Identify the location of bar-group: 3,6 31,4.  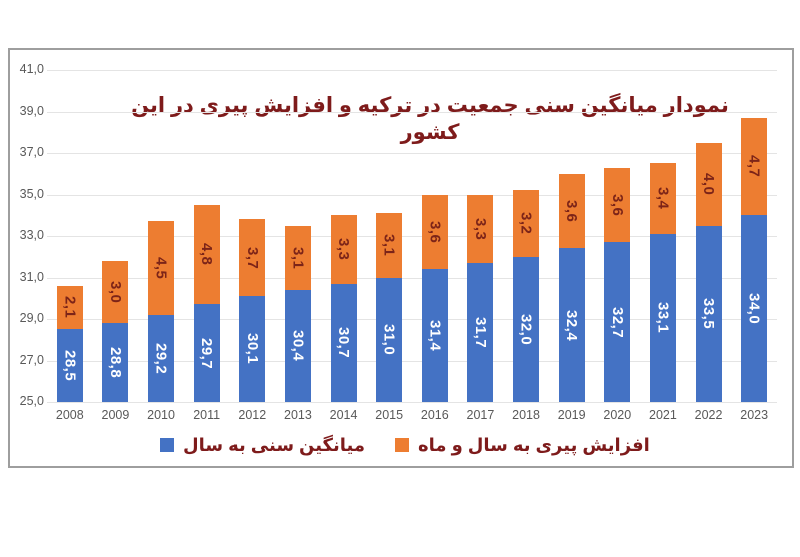
(434, 298).